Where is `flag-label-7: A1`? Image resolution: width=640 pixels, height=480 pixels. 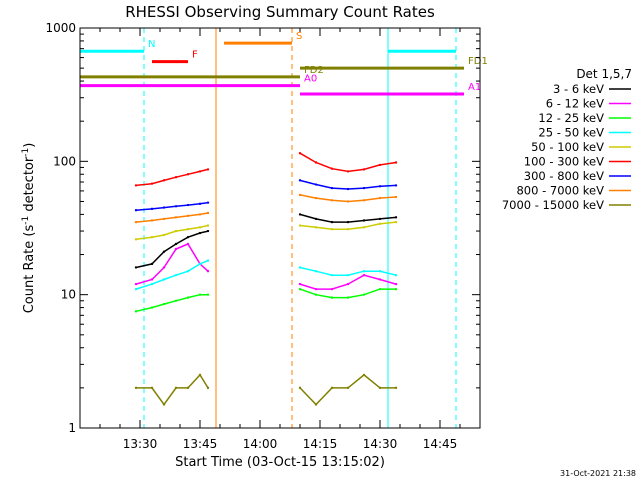
flag-label-7: A1 is located at coordinates (474, 87).